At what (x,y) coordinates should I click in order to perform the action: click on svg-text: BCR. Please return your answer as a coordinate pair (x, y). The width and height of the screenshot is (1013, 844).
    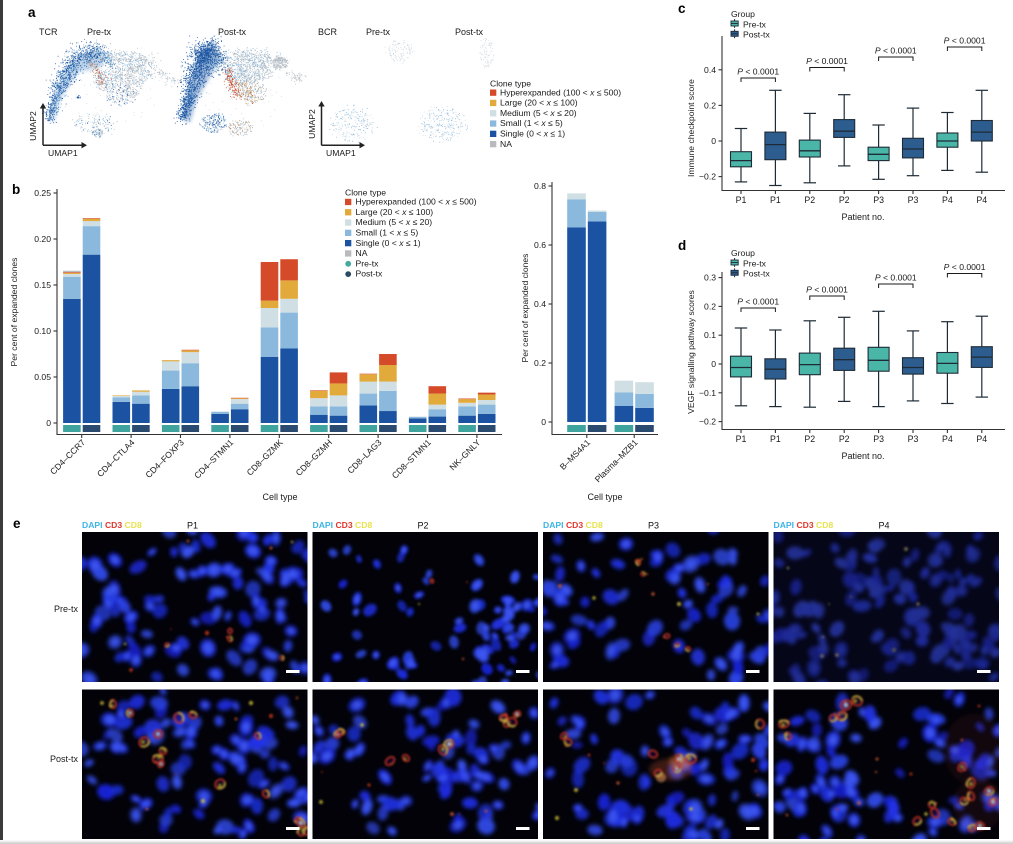
    Looking at the image, I should click on (328, 32).